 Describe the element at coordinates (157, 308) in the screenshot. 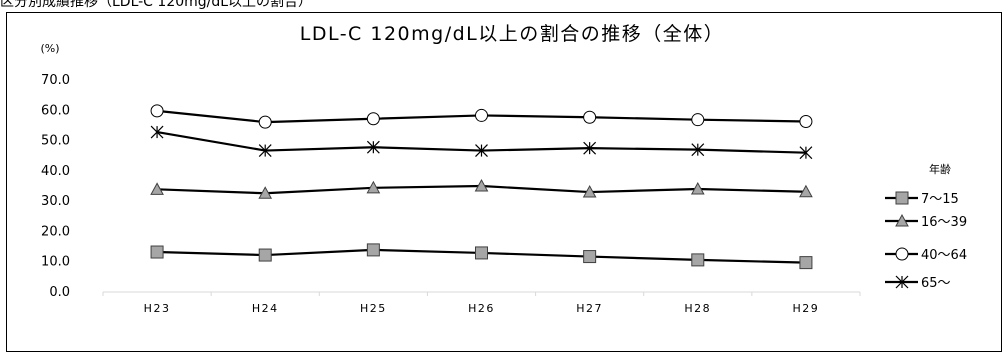

I see `x-tick-label: H23` at that location.